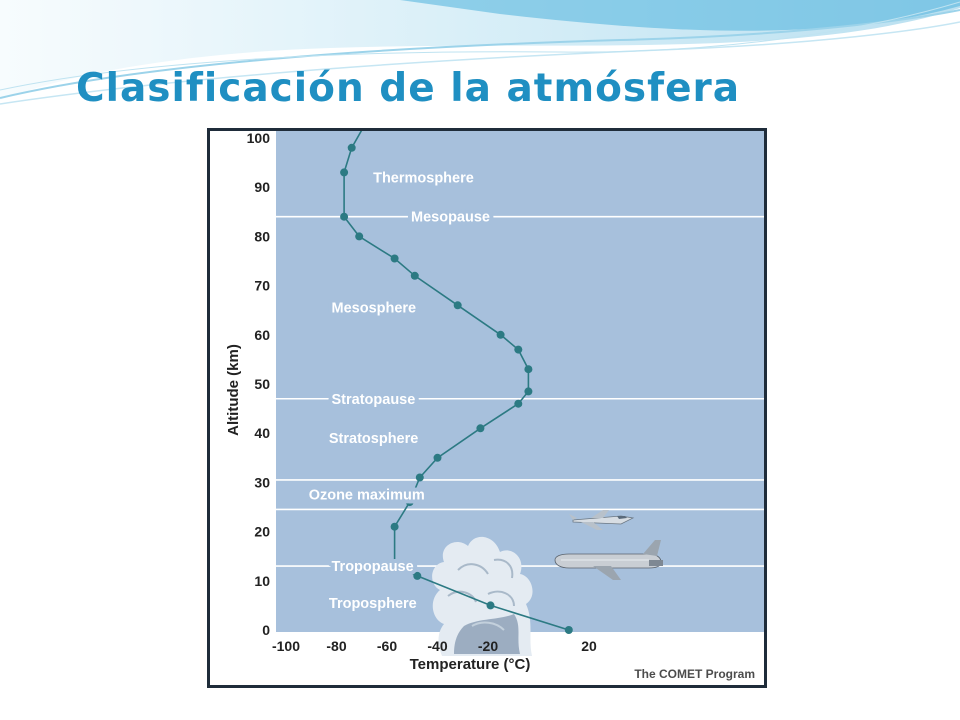  I want to click on annotation-ozone-maximum: Ozone maximum, so click(367, 496).